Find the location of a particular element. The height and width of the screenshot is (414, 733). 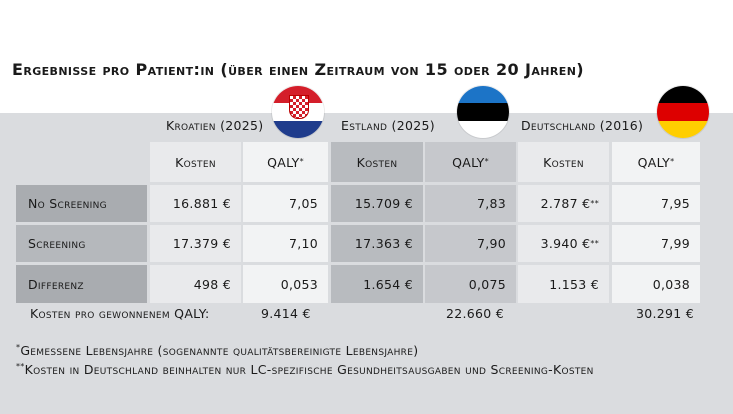

table-cell: 2.787 € ** is located at coordinates (563, 203).